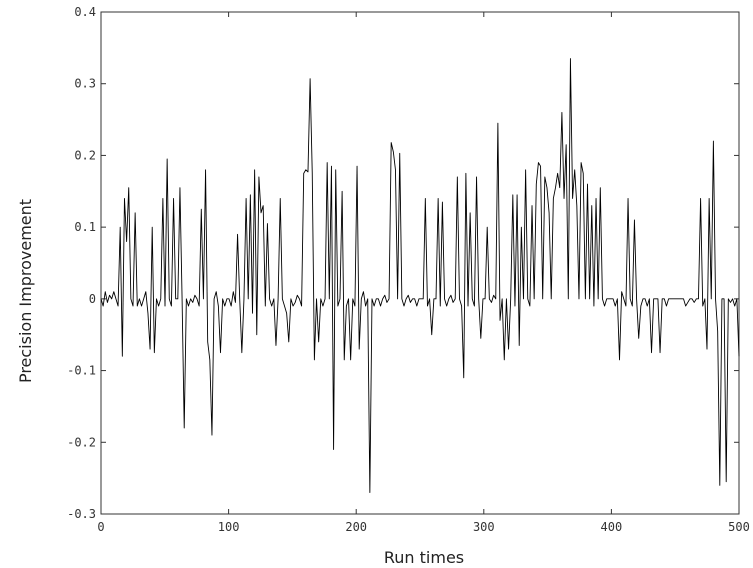 The image size is (753, 568). What do you see at coordinates (612, 527) in the screenshot?
I see `x-tick-label: 400` at bounding box center [612, 527].